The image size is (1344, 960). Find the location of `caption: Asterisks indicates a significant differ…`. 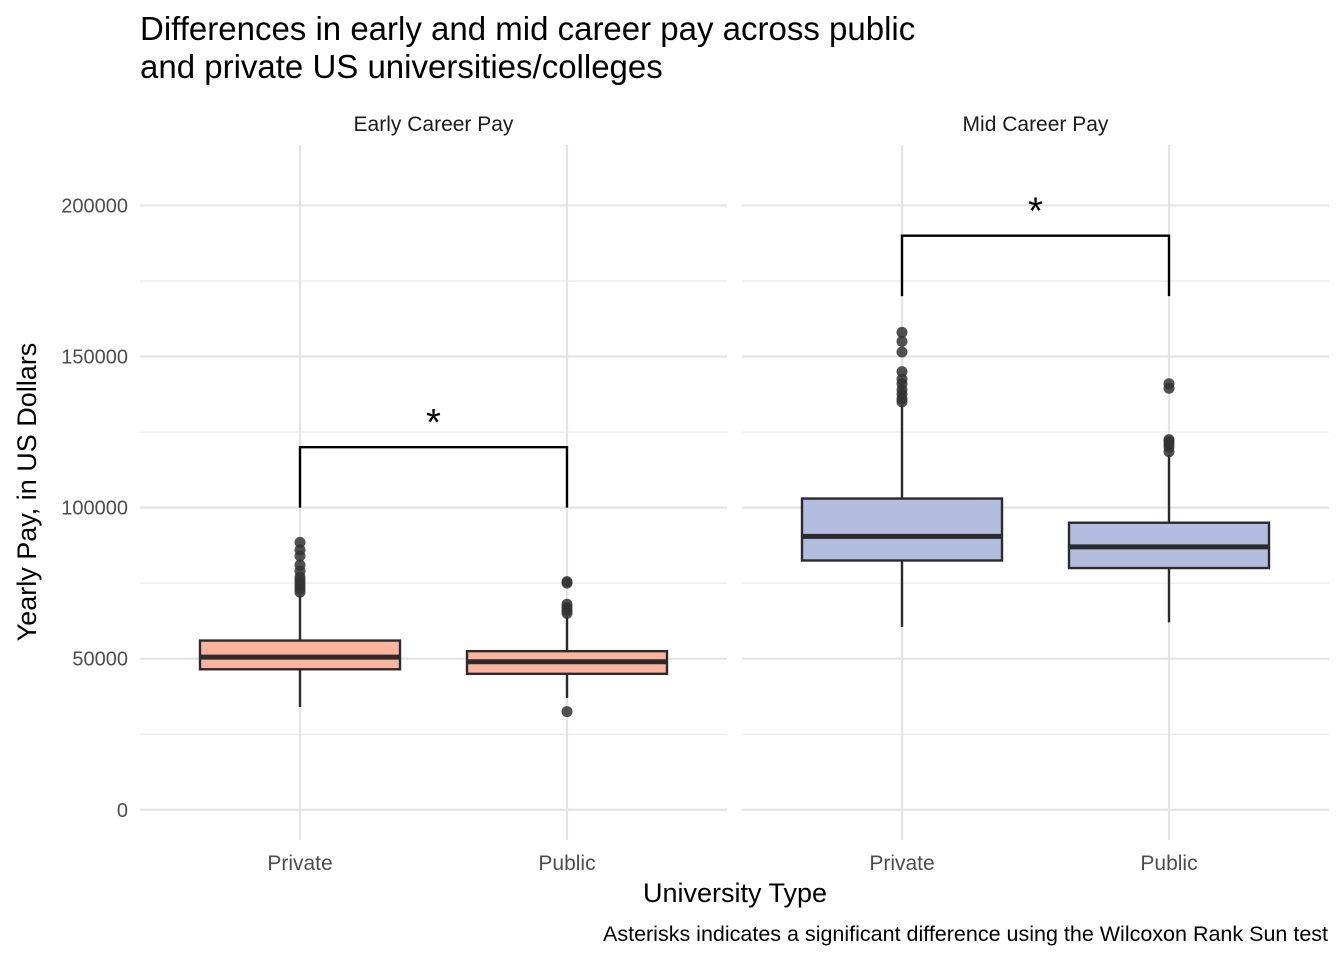

caption: Asterisks indicates a significant differ… is located at coordinates (965, 934).